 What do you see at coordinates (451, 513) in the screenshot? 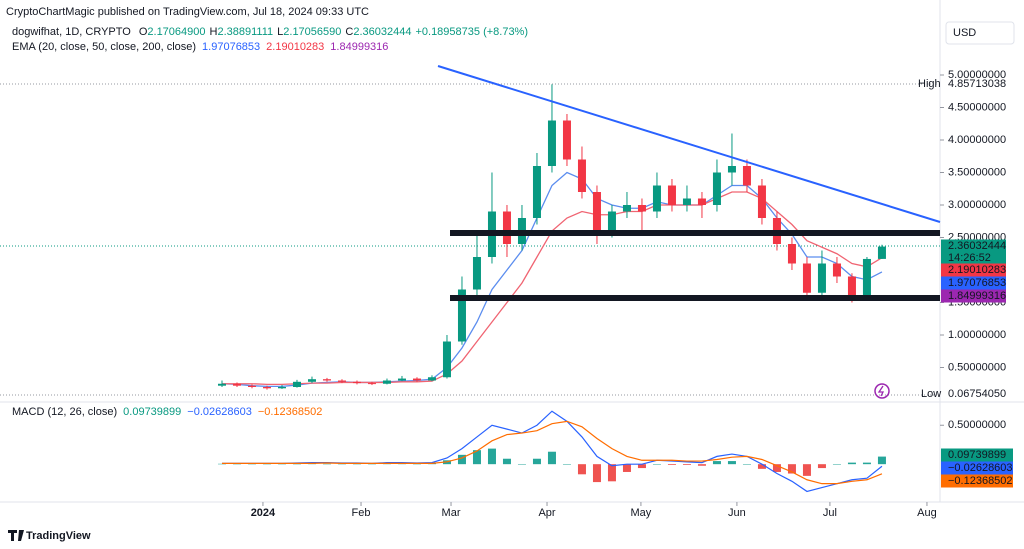
I see `x-tick-label: Mar` at bounding box center [451, 513].